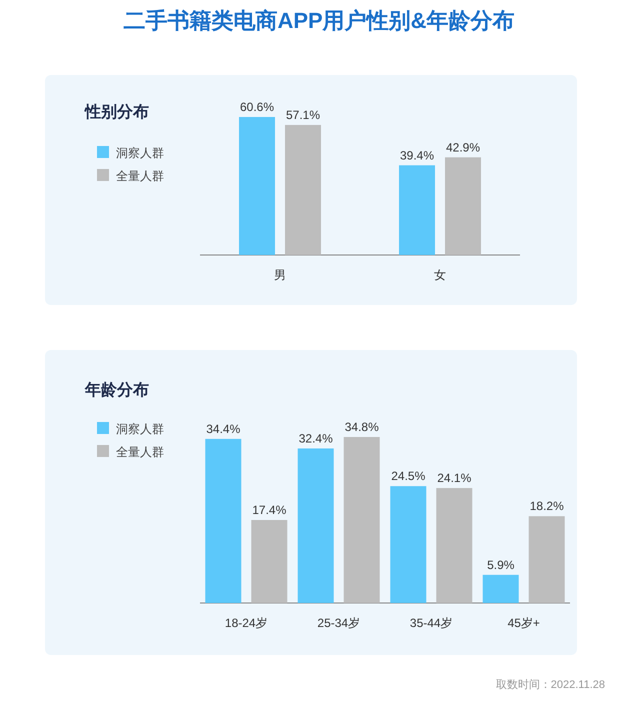 The height and width of the screenshot is (712, 638). What do you see at coordinates (550, 684) in the screenshot?
I see `text: 取数时间：2022.11.28` at bounding box center [550, 684].